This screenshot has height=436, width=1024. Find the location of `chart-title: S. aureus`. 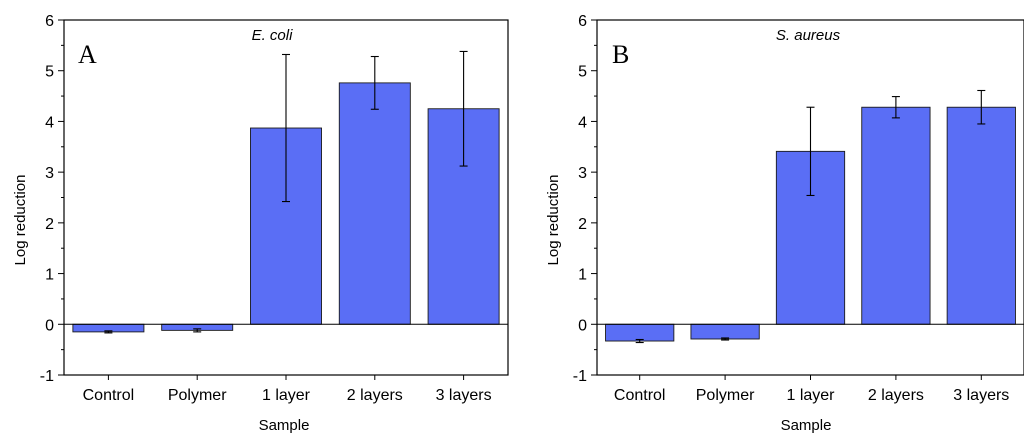

chart-title: S. aureus is located at coordinates (808, 35).